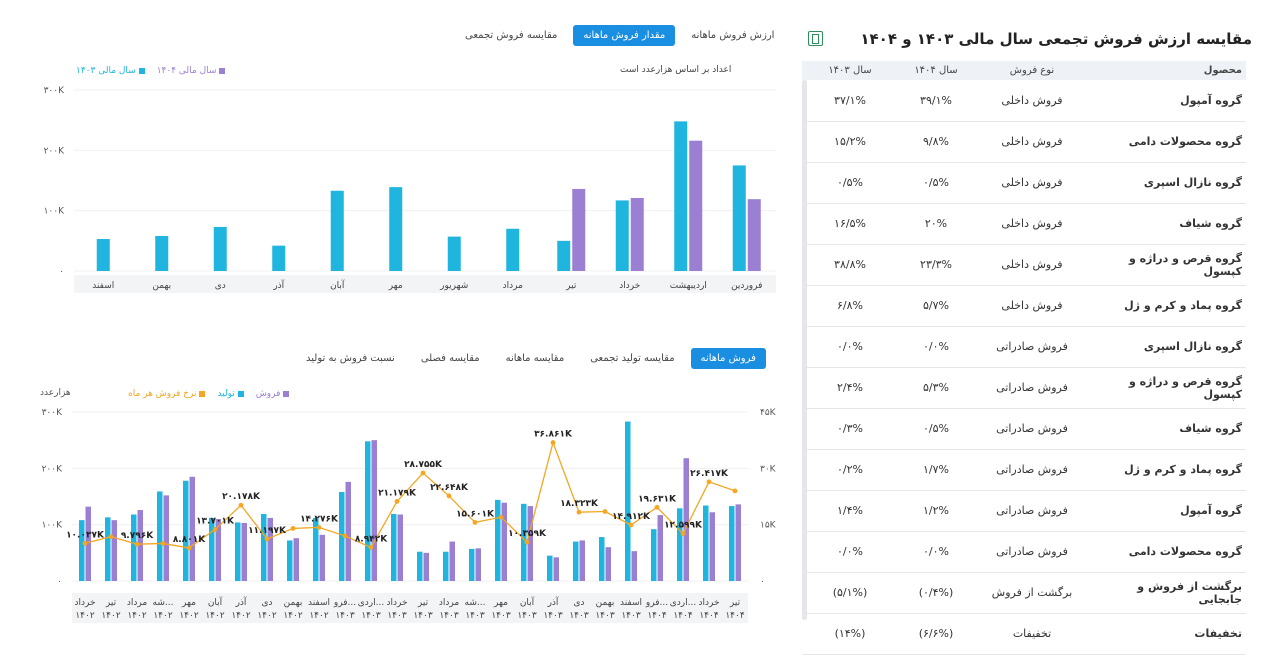 The image size is (1280, 660). I want to click on y-right-tick-label: ۴۵K, so click(768, 413).